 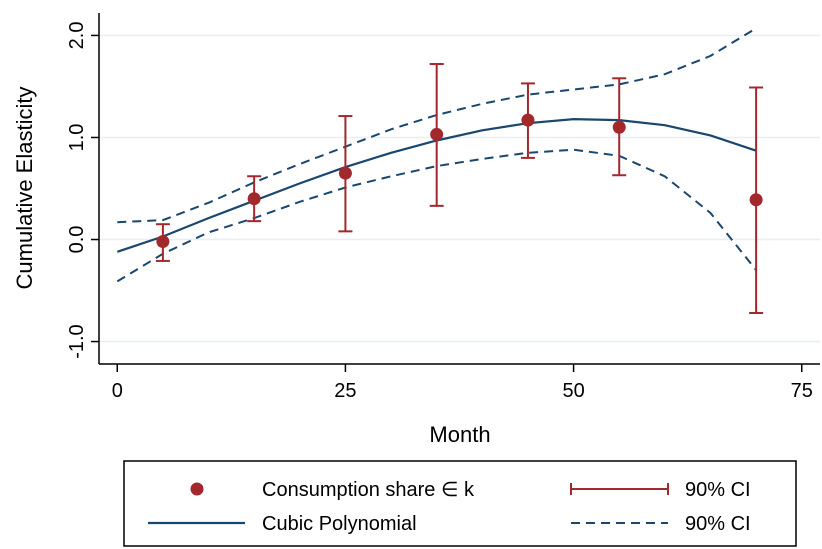 I want to click on legend-points-label: Consumption share ∈ k, so click(x=368, y=490).